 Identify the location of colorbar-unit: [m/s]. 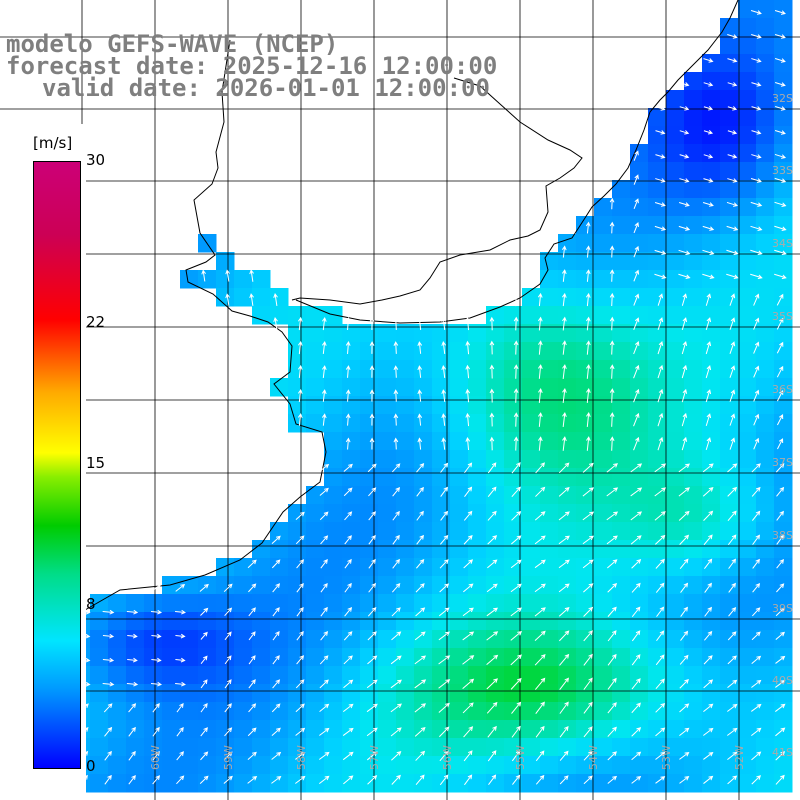
(53, 143).